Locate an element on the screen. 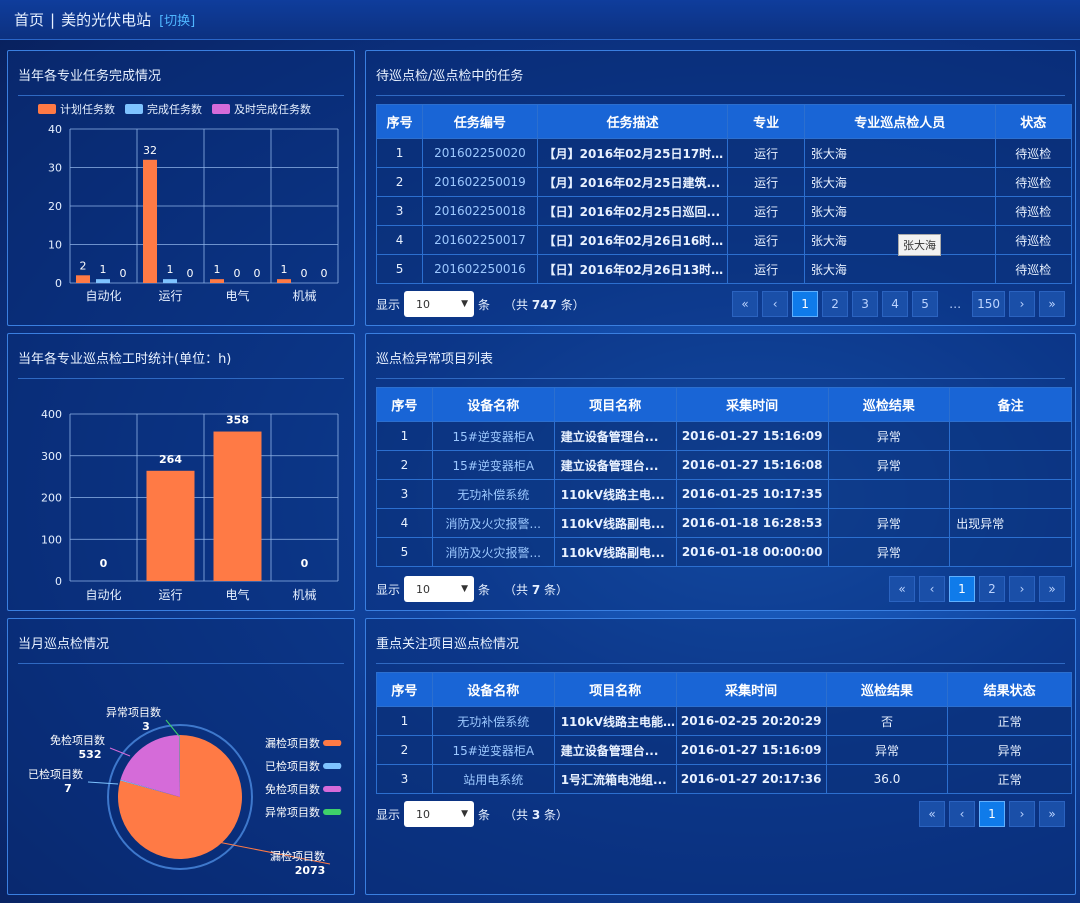  page-size-unit: 条 is located at coordinates (484, 589).